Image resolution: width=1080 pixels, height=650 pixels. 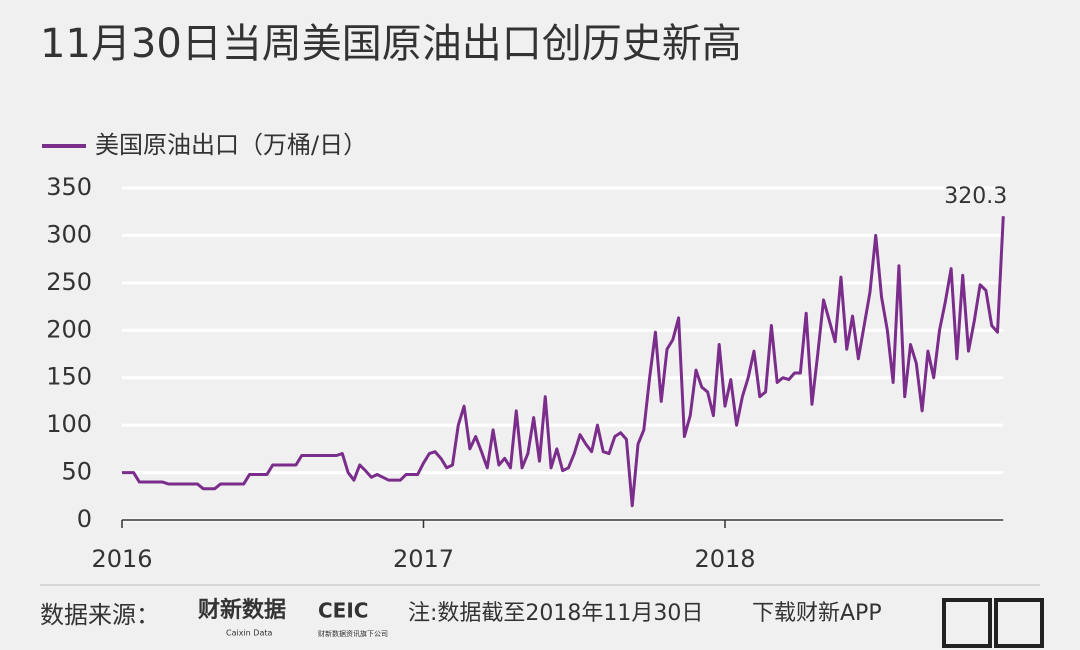 I want to click on qr-code-part, so click(x=1019, y=623).